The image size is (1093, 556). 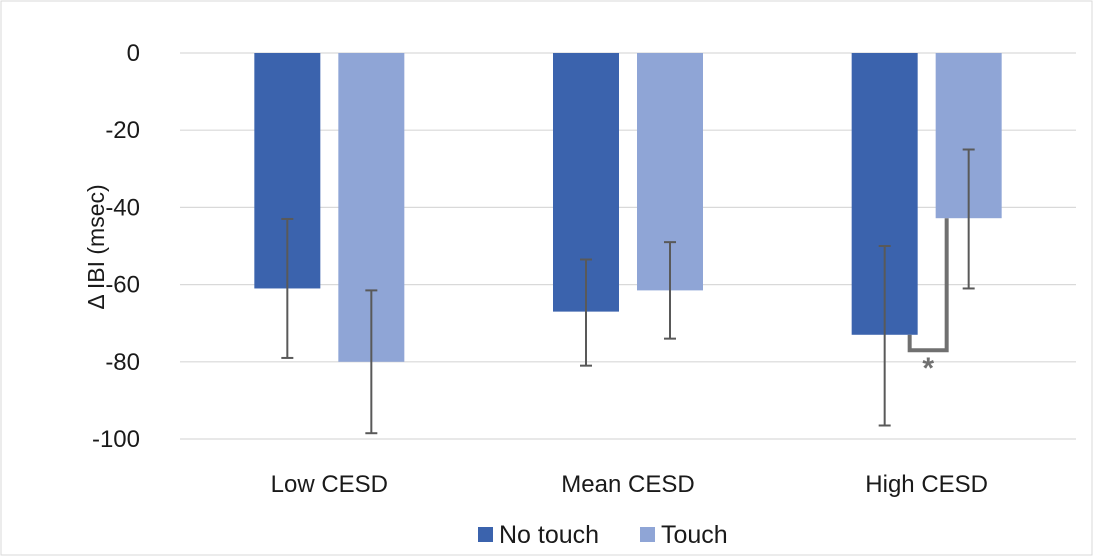 What do you see at coordinates (116, 439) in the screenshot?
I see `y-tick-label: -100` at bounding box center [116, 439].